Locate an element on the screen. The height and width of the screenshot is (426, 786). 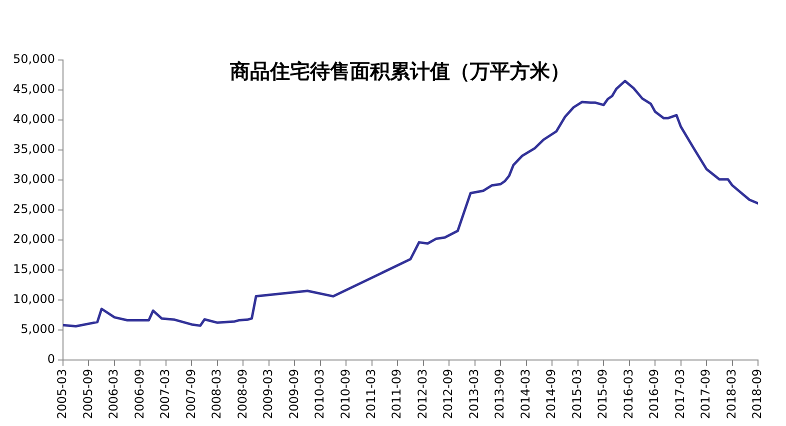
x-tick-label: 2012-09 is located at coordinates (448, 393).